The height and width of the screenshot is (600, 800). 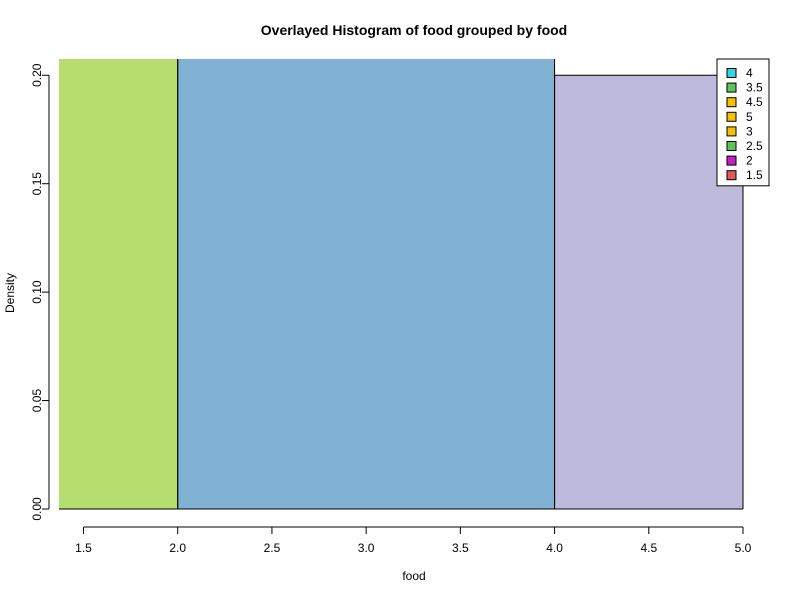 I want to click on x-tick-label: 3.0, so click(x=366, y=548).